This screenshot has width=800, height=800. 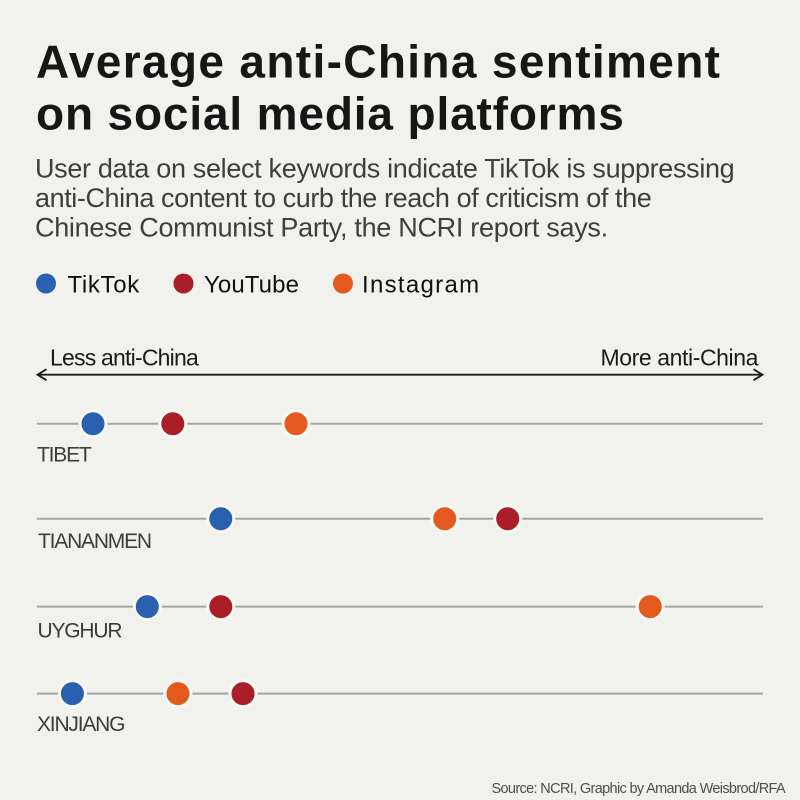 What do you see at coordinates (64, 454) in the screenshot?
I see `svg-text: TIBET` at bounding box center [64, 454].